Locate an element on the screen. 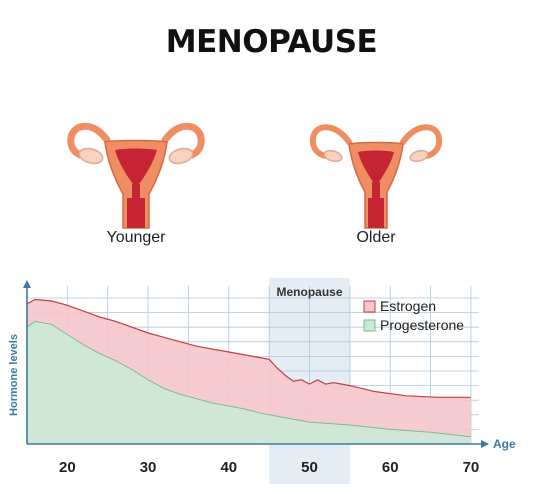  y-axis-label: Hormone levels is located at coordinates (14, 375).